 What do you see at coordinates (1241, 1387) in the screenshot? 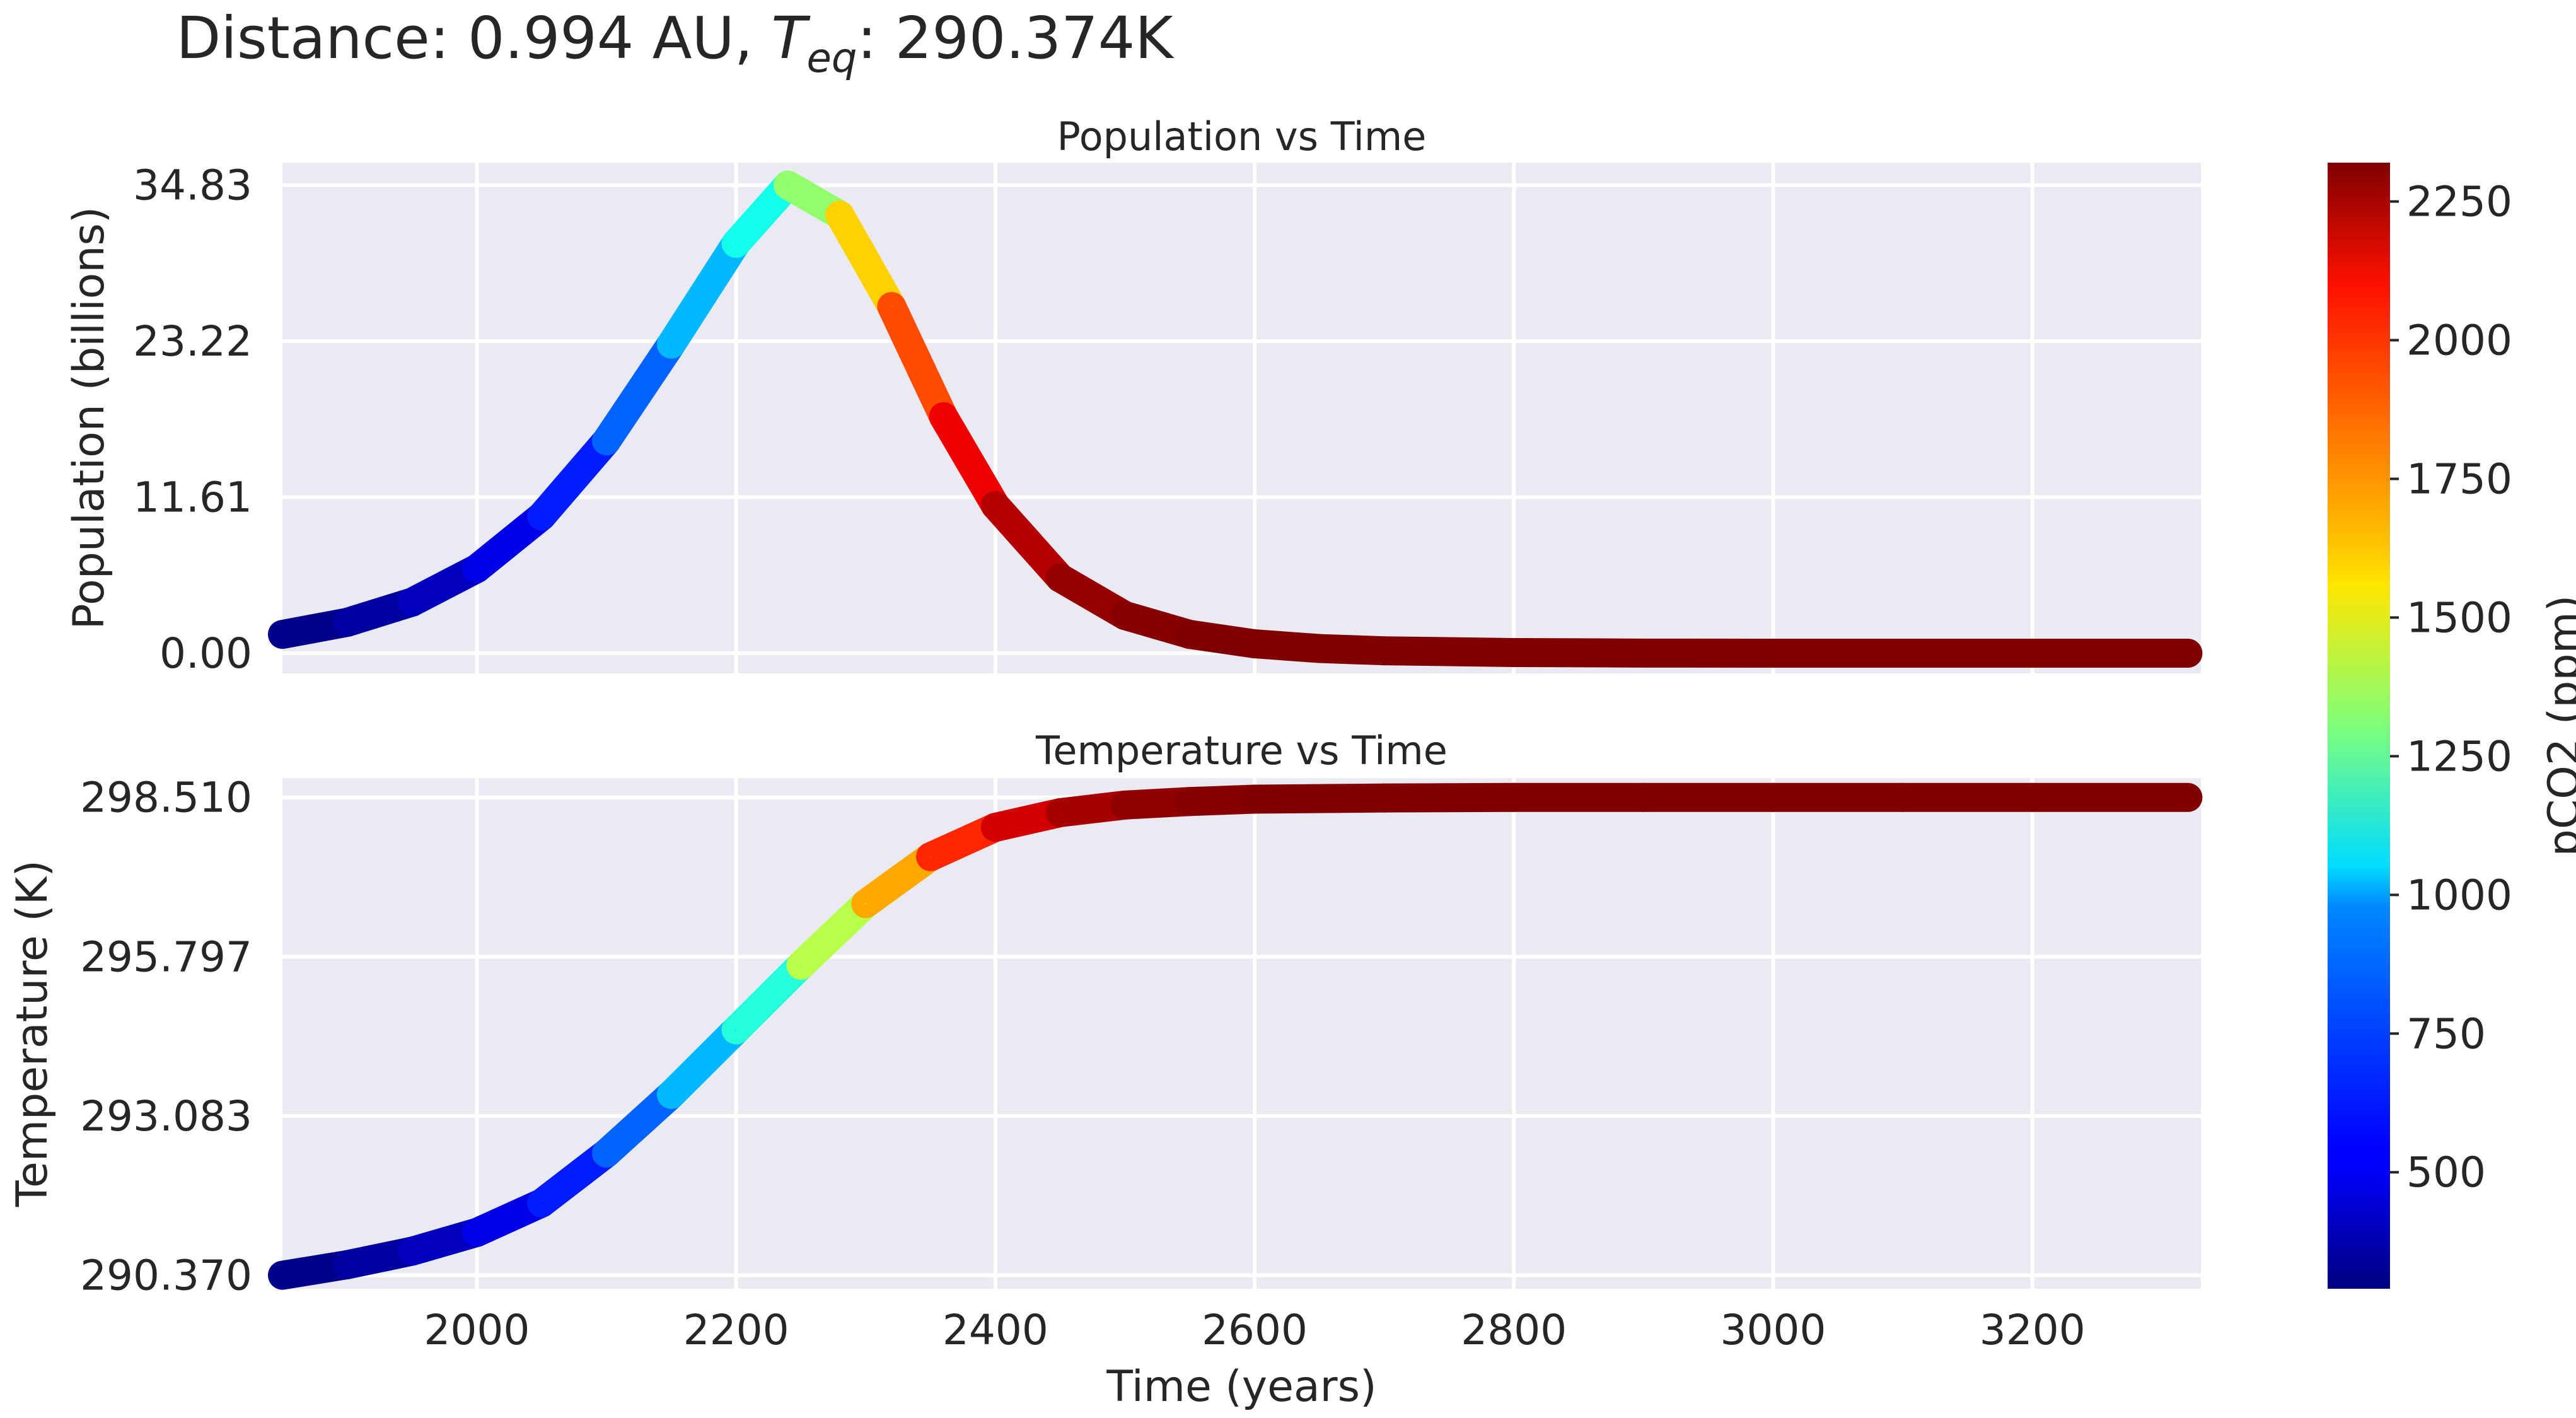
I see `temperature-x-axis-label: Time (years)` at bounding box center [1241, 1387].